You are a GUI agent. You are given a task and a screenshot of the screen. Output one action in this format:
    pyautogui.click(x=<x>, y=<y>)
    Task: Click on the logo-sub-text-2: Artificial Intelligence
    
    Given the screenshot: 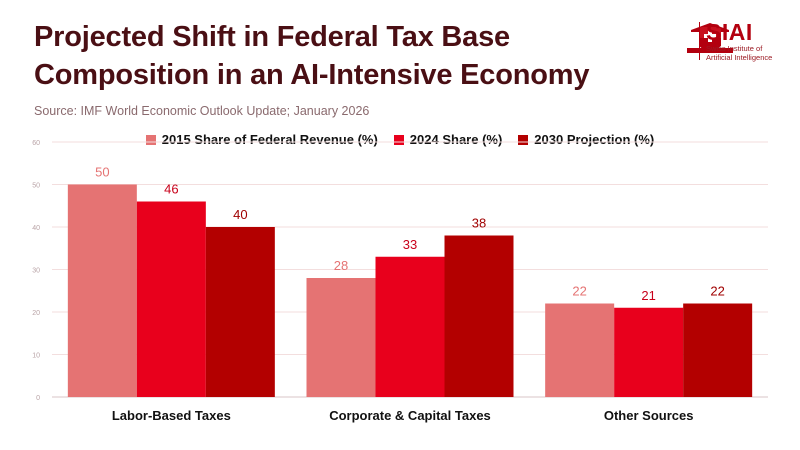 What is the action you would take?
    pyautogui.click(x=739, y=57)
    